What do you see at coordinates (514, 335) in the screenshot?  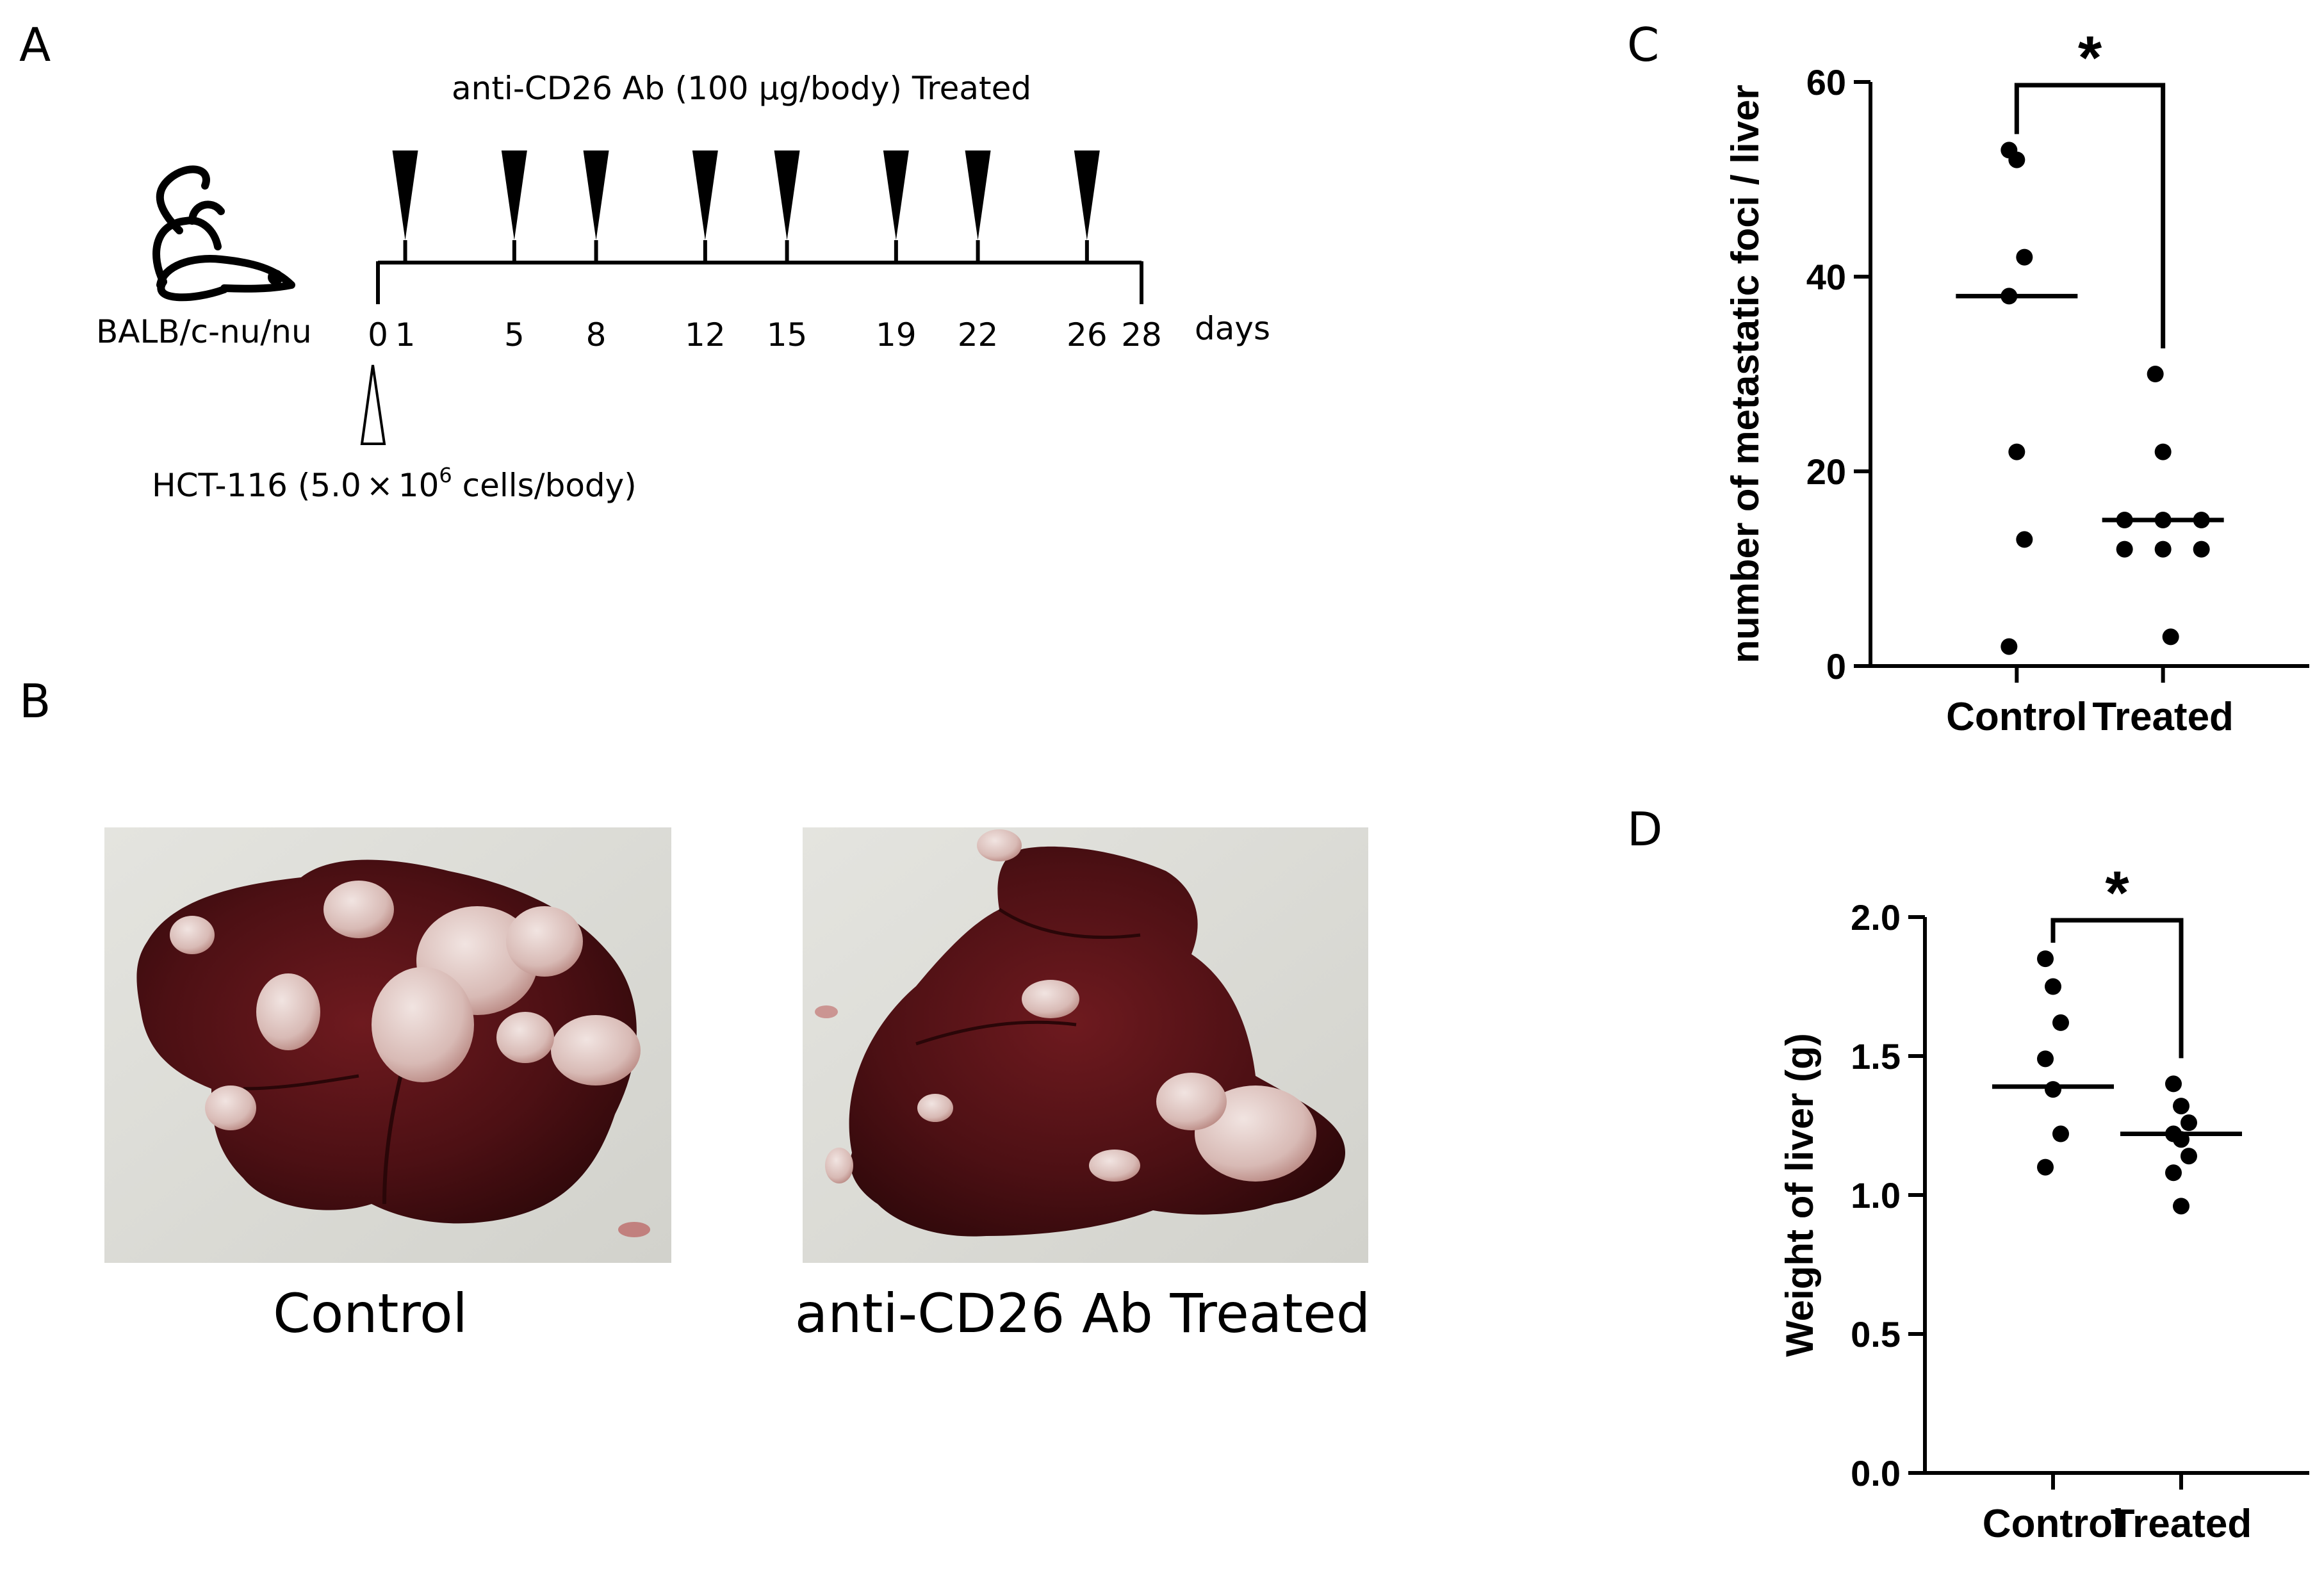 I see `timeline-day-label-5: 5` at bounding box center [514, 335].